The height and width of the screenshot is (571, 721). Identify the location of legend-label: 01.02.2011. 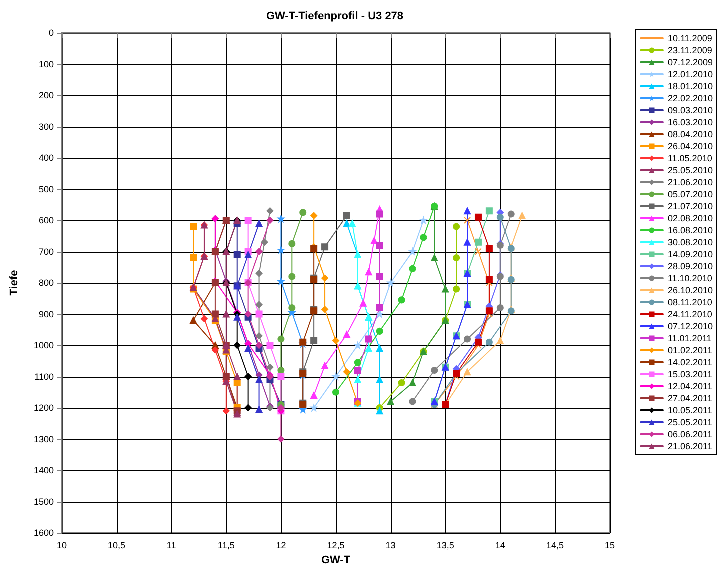
(690, 351).